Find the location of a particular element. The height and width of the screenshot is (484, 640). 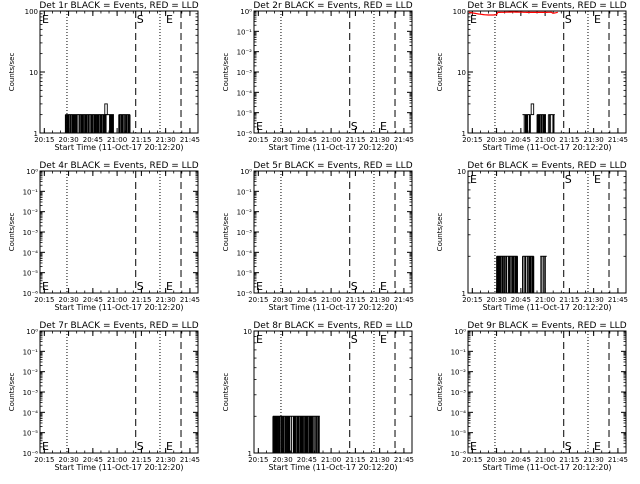

chart-title: Det 1r BLACK = Events, RED = LLD is located at coordinates (118, 6).